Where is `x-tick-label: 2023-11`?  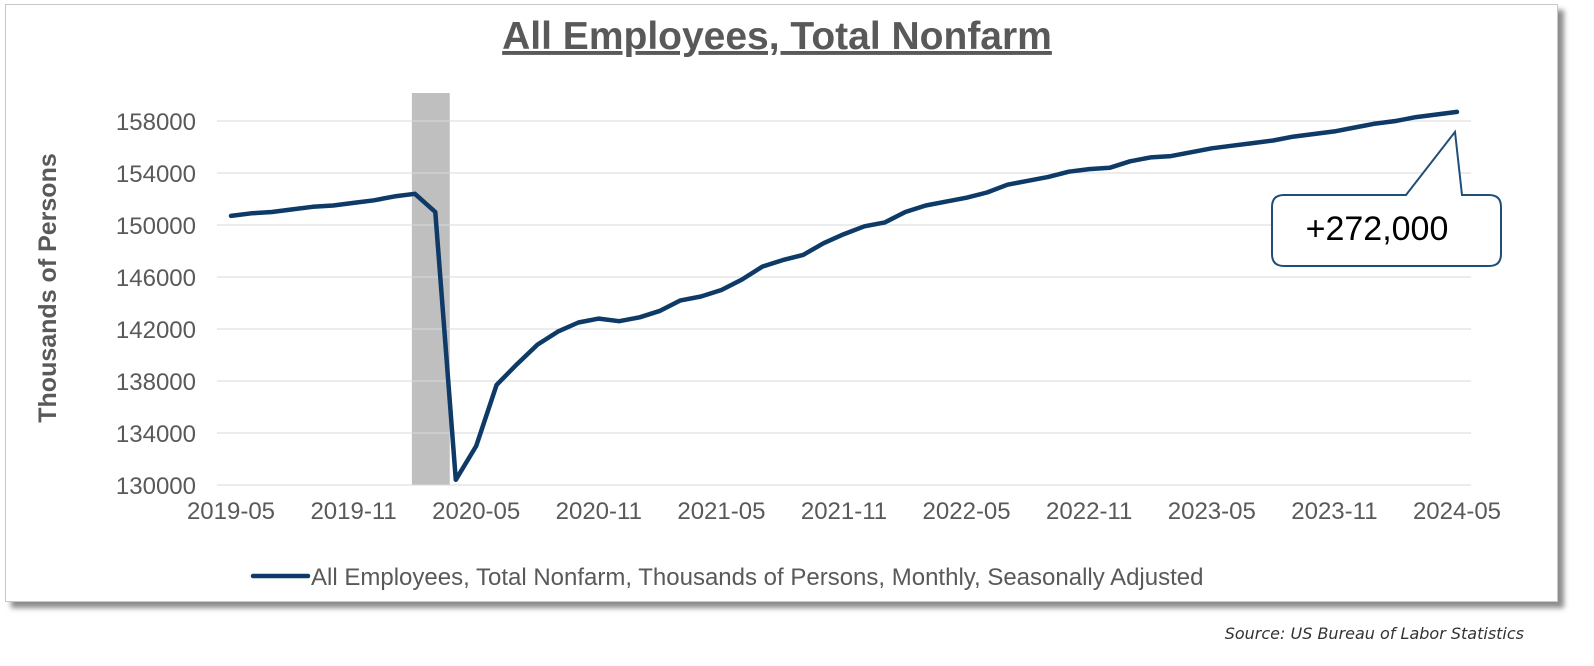 x-tick-label: 2023-11 is located at coordinates (1334, 511).